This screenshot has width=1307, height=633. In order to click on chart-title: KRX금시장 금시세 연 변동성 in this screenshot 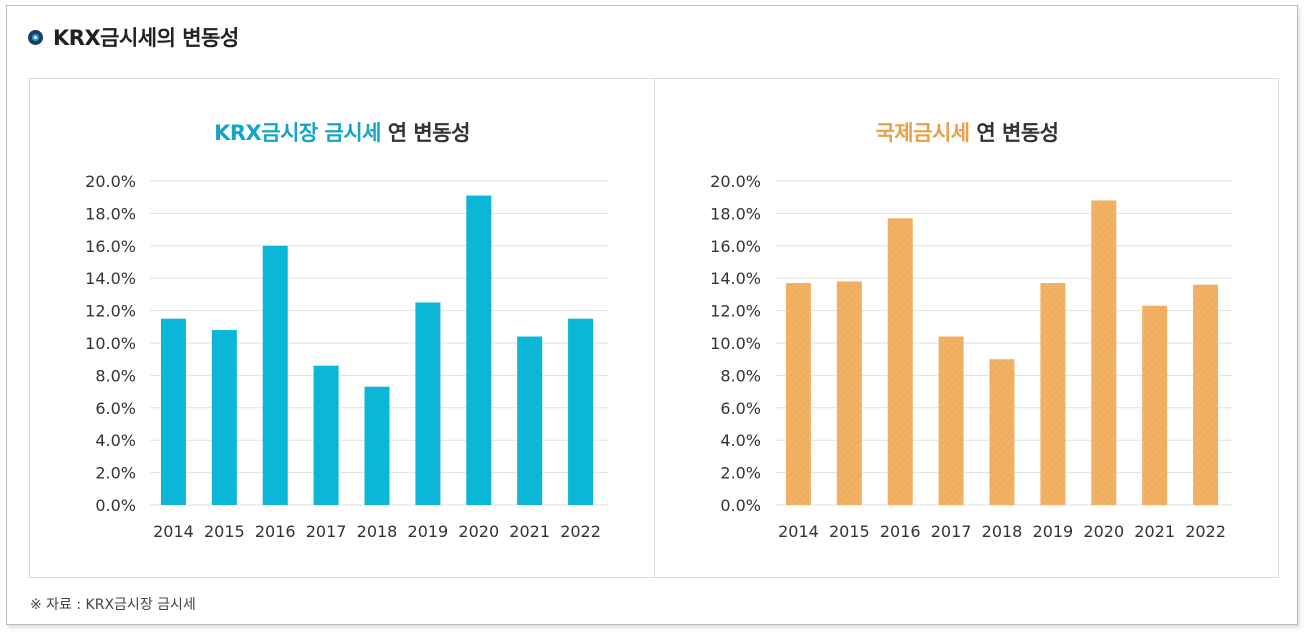, I will do `click(342, 132)`.